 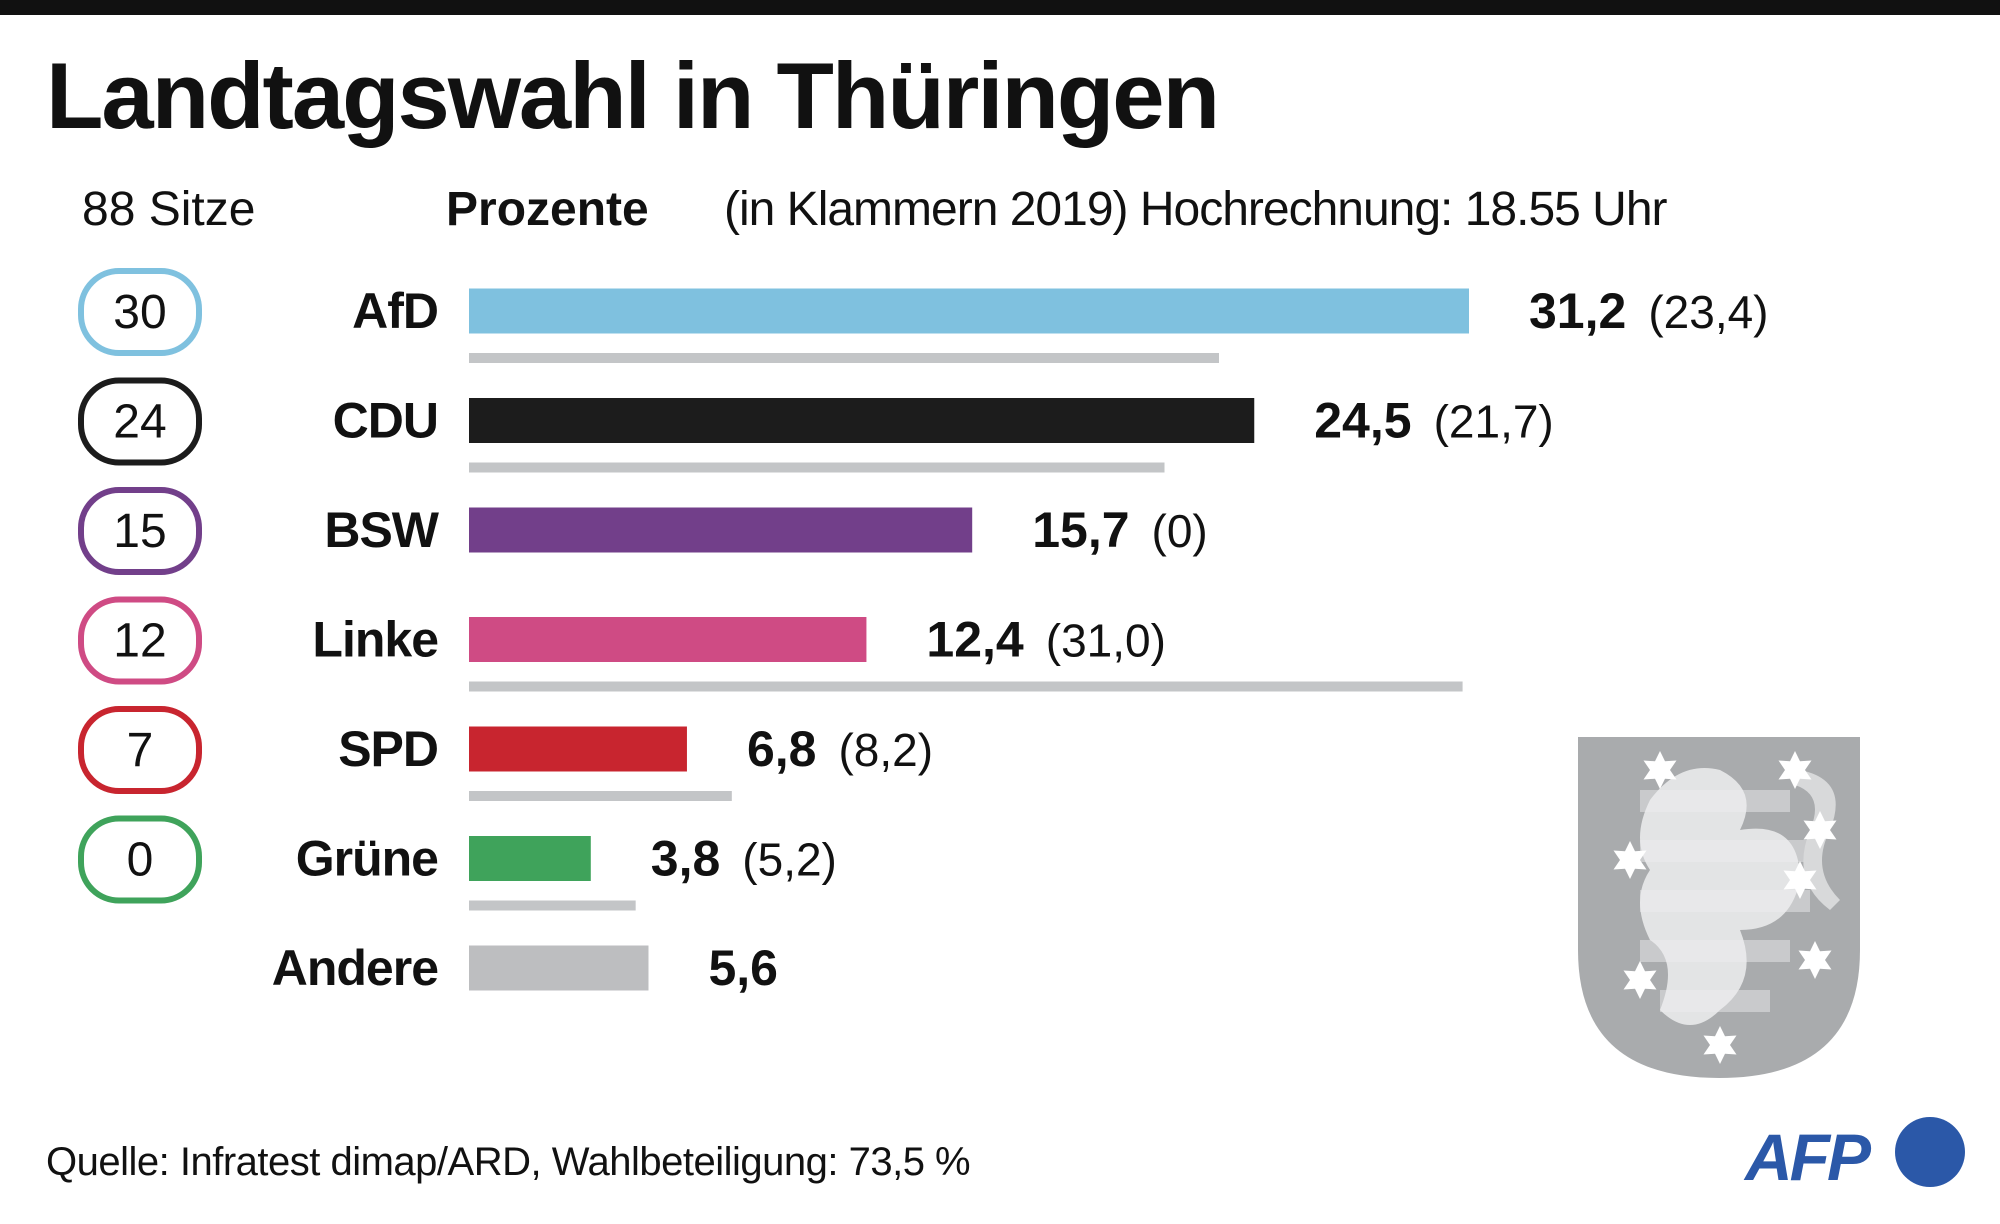 I want to click on seats-header: 88 Sitze, so click(x=169, y=209).